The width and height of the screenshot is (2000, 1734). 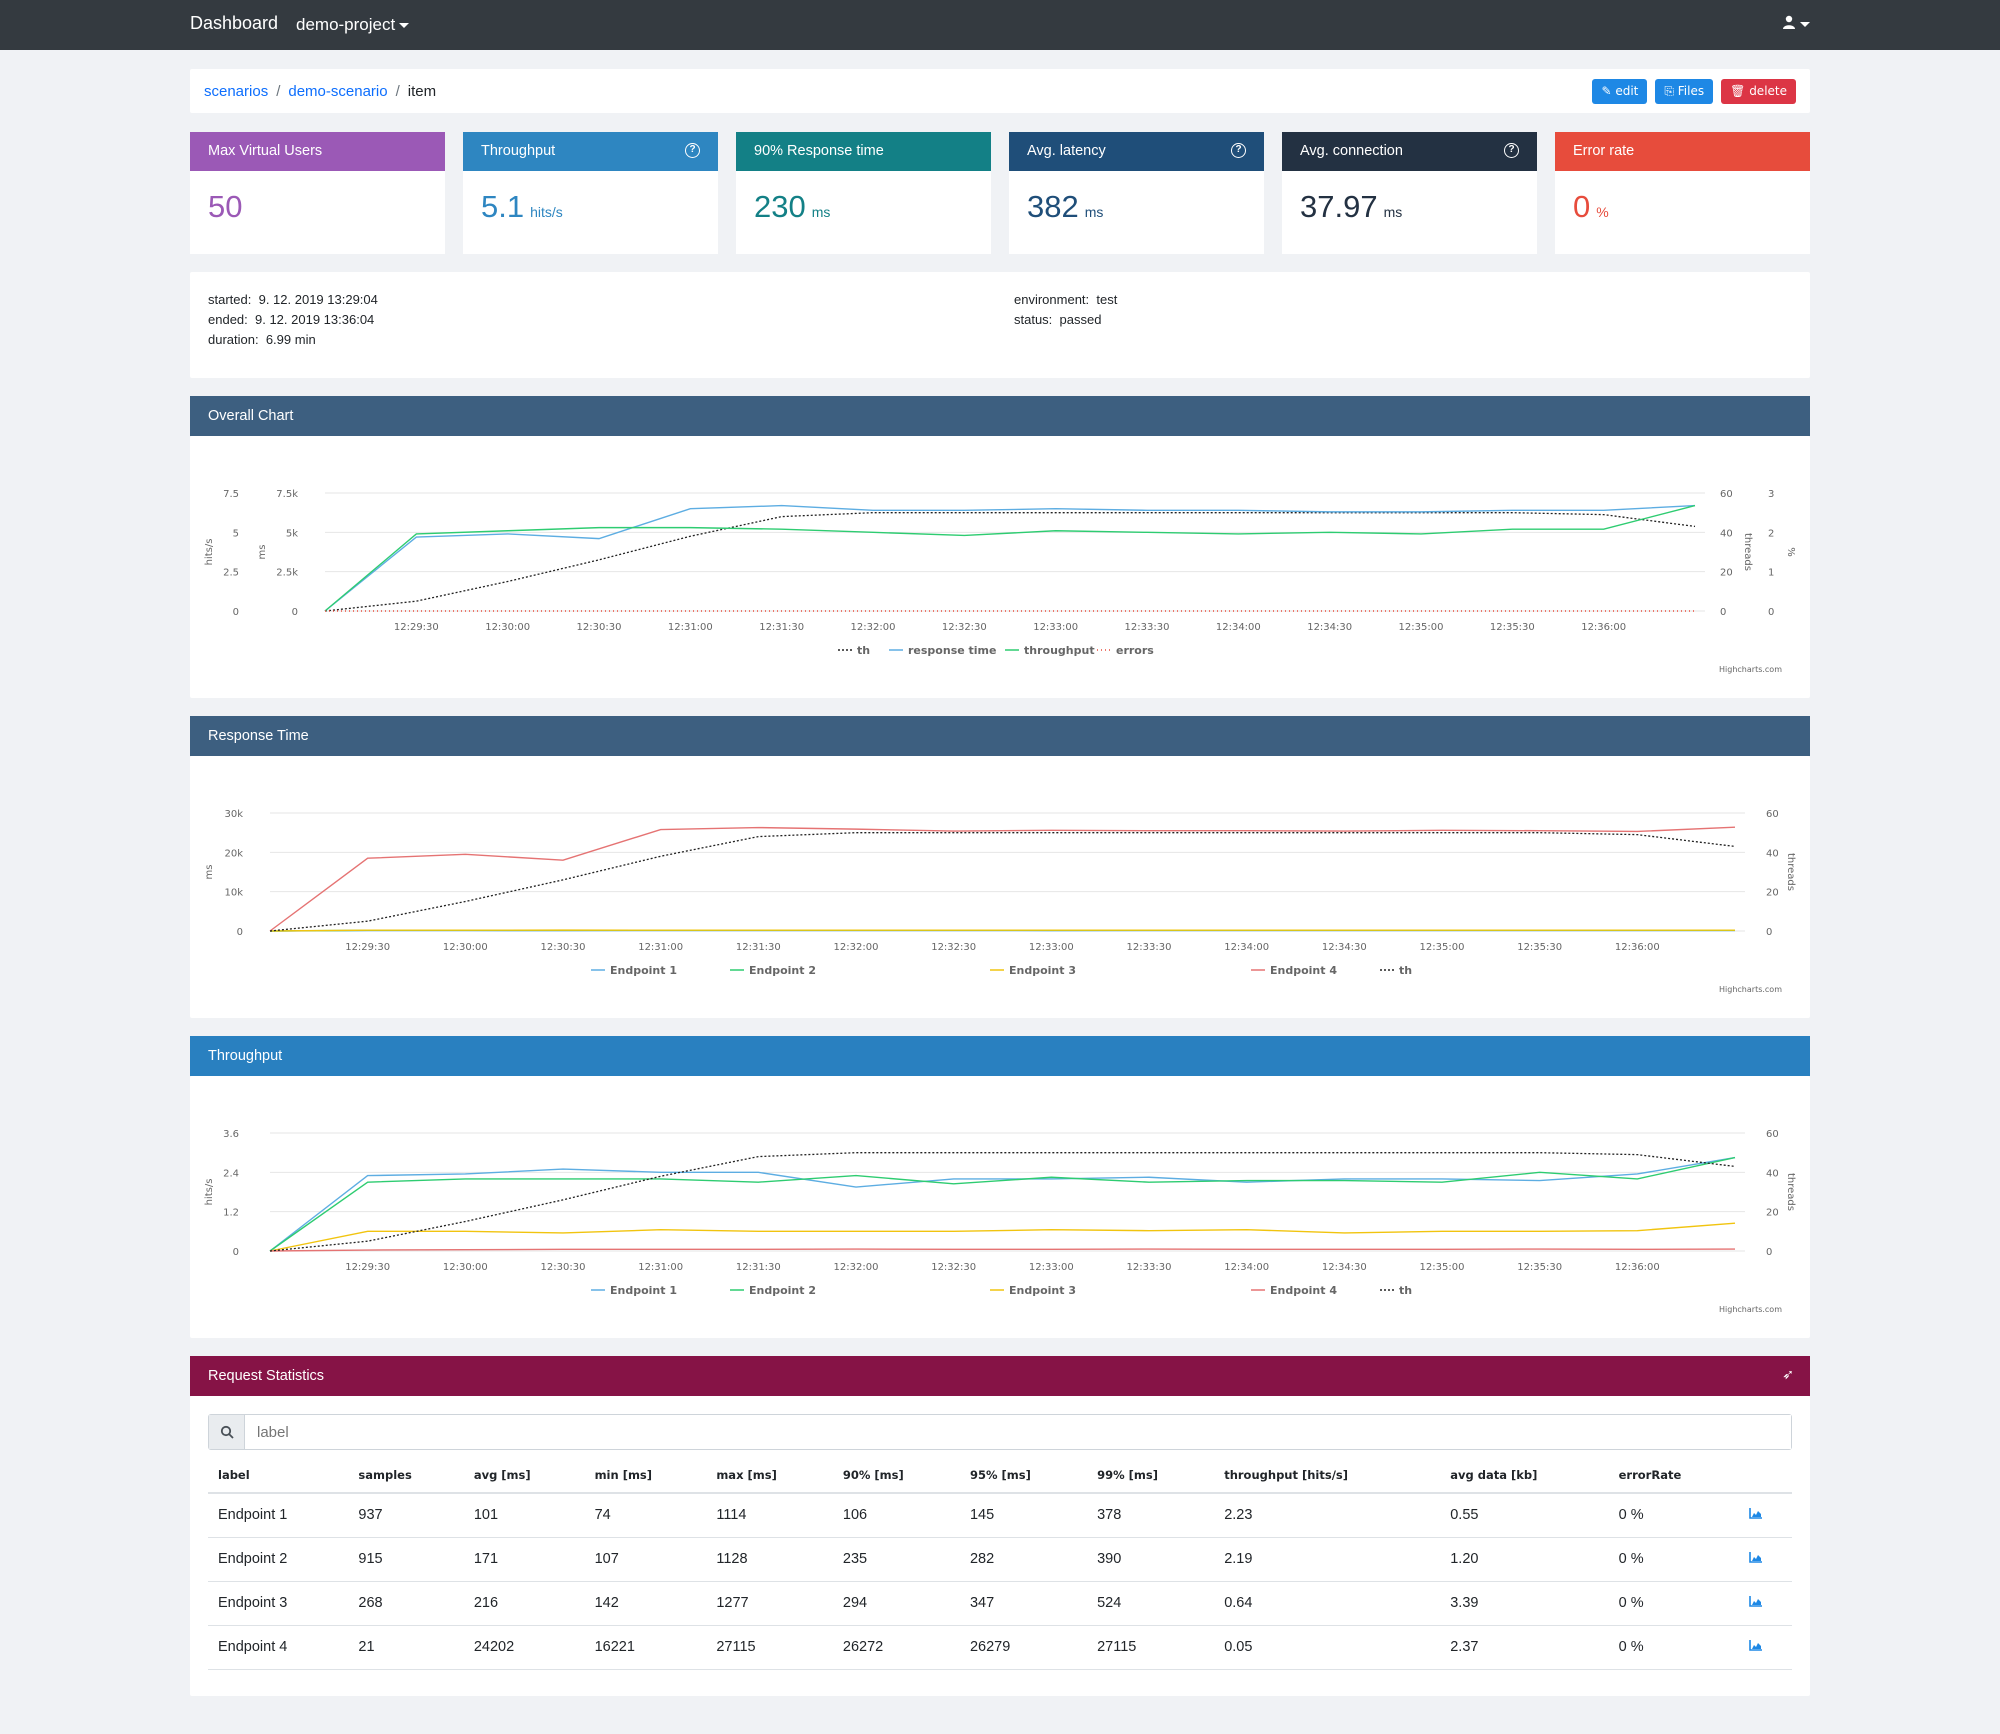 What do you see at coordinates (315, 319) in the screenshot?
I see `ended-value: 9. 12. 2019 13:36:04` at bounding box center [315, 319].